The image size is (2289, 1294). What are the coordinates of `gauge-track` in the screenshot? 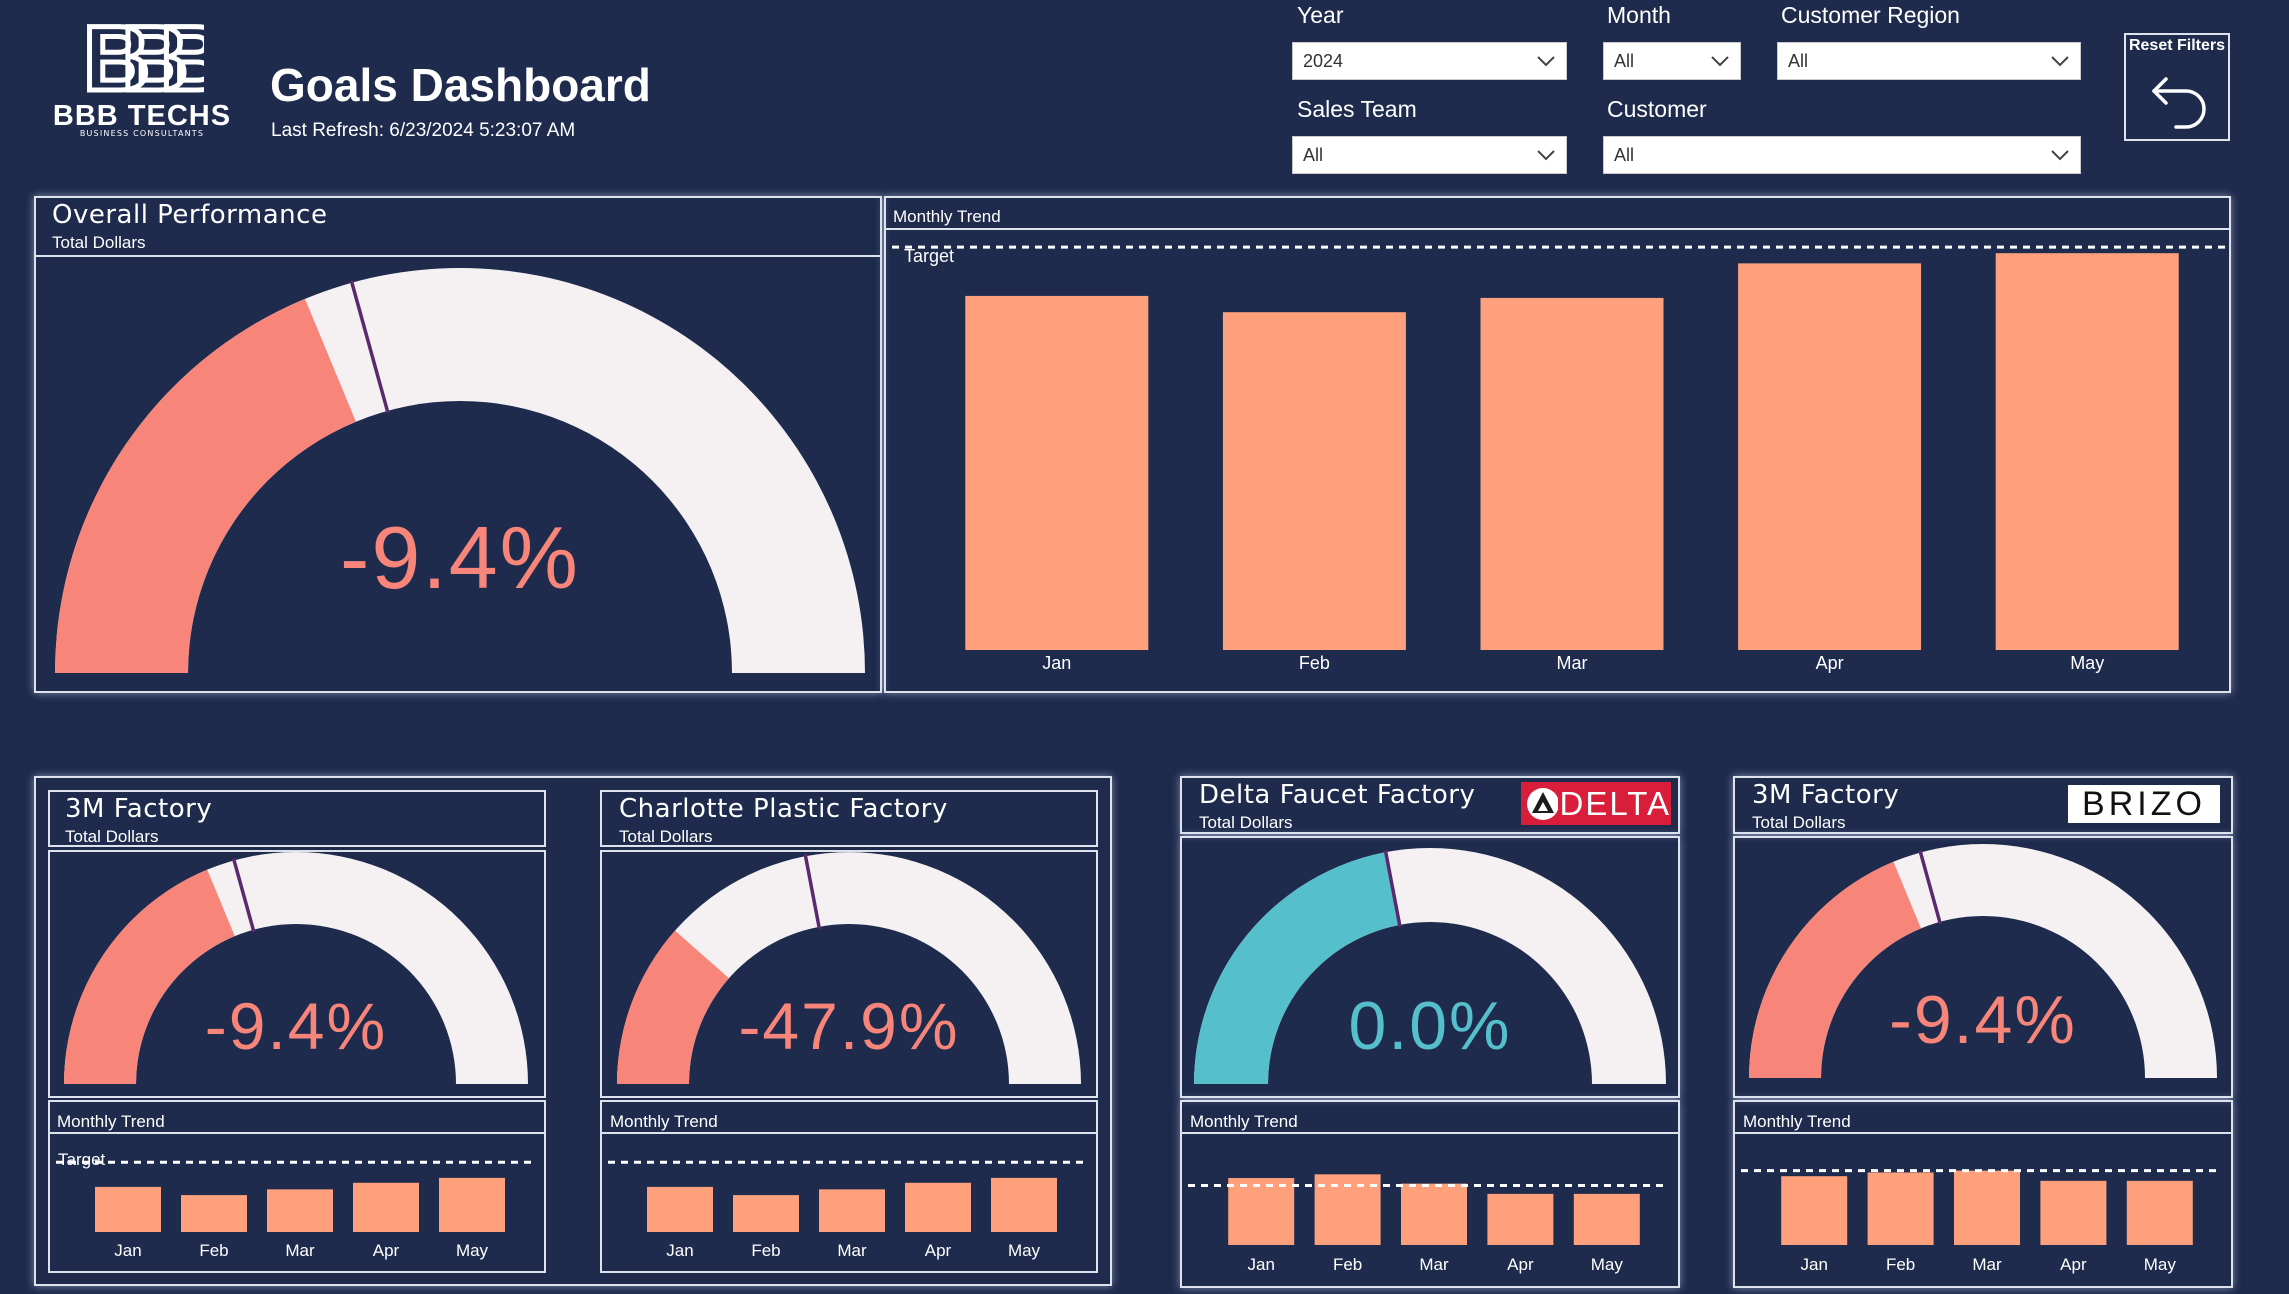 It's located at (849, 968).